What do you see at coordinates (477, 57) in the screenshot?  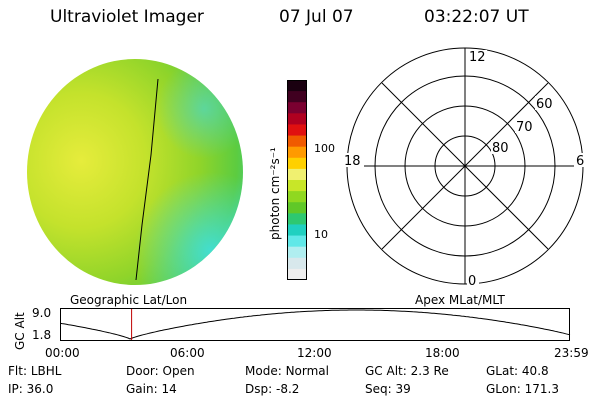 I see `mlt-label-12: 12` at bounding box center [477, 57].